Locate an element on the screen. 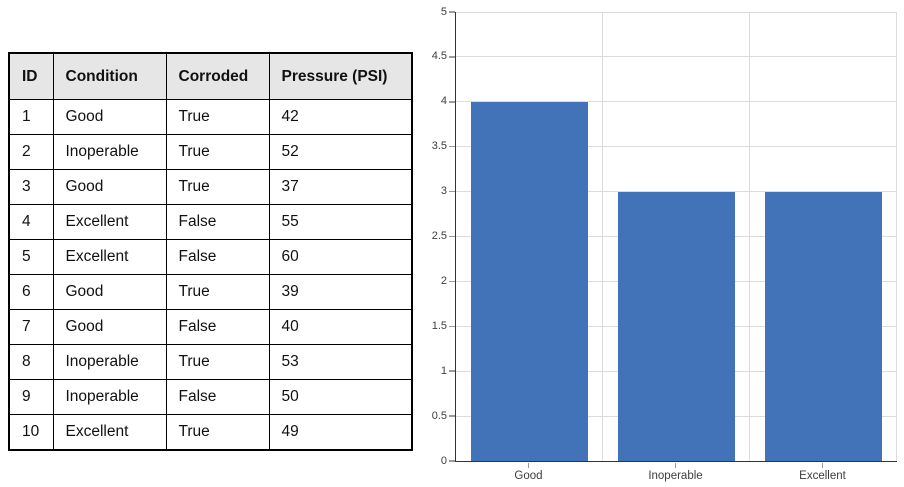  table-cell: 7 is located at coordinates (31, 327).